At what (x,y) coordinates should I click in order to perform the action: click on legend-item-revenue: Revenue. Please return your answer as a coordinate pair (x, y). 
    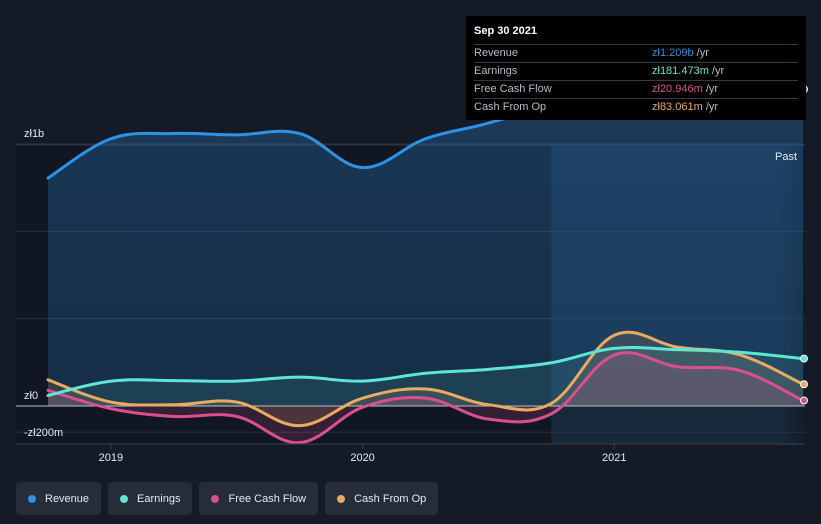
    Looking at the image, I should click on (59, 498).